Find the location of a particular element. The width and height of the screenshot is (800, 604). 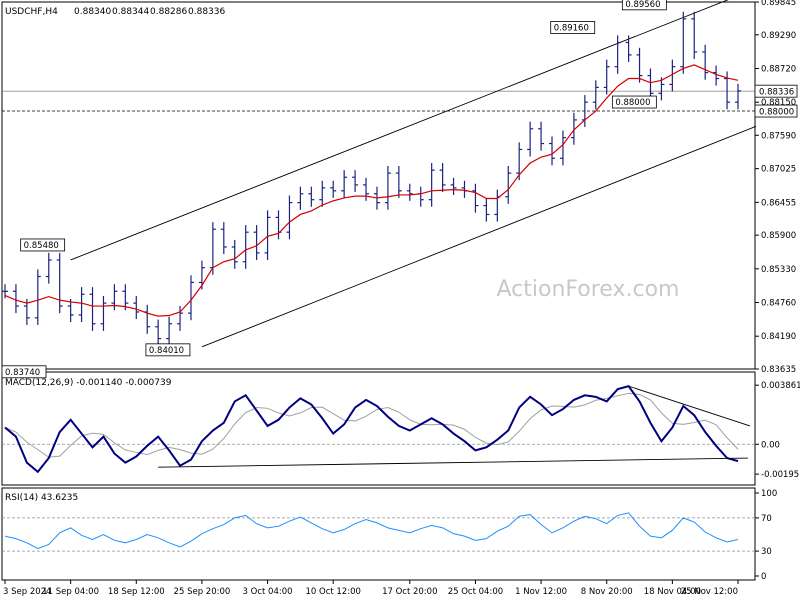

macd-signal-line is located at coordinates (371, 425).